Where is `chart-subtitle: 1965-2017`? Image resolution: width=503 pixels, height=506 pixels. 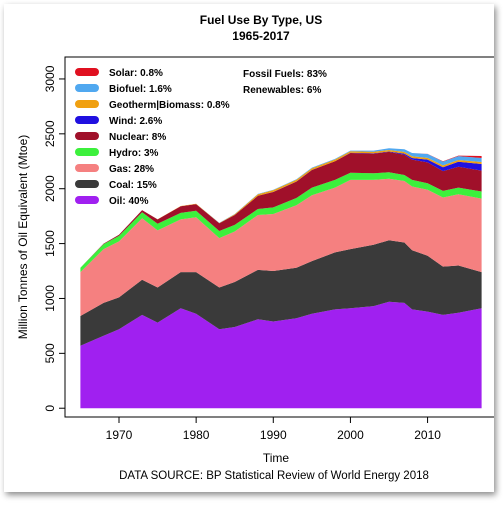 chart-subtitle: 1965-2017 is located at coordinates (261, 36).